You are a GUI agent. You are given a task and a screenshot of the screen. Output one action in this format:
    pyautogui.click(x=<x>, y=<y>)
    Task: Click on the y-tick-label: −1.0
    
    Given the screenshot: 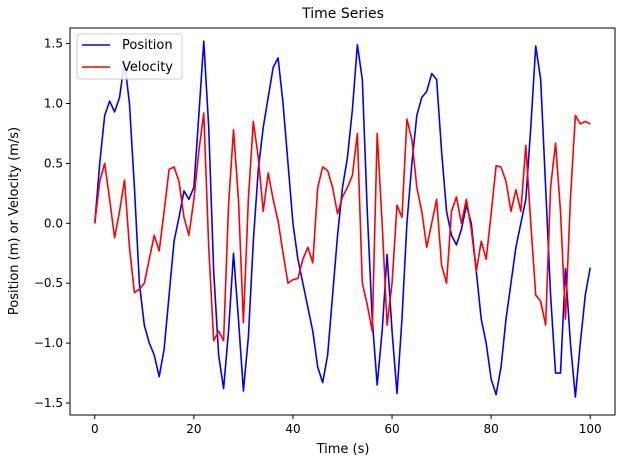 What is the action you would take?
    pyautogui.click(x=48, y=343)
    